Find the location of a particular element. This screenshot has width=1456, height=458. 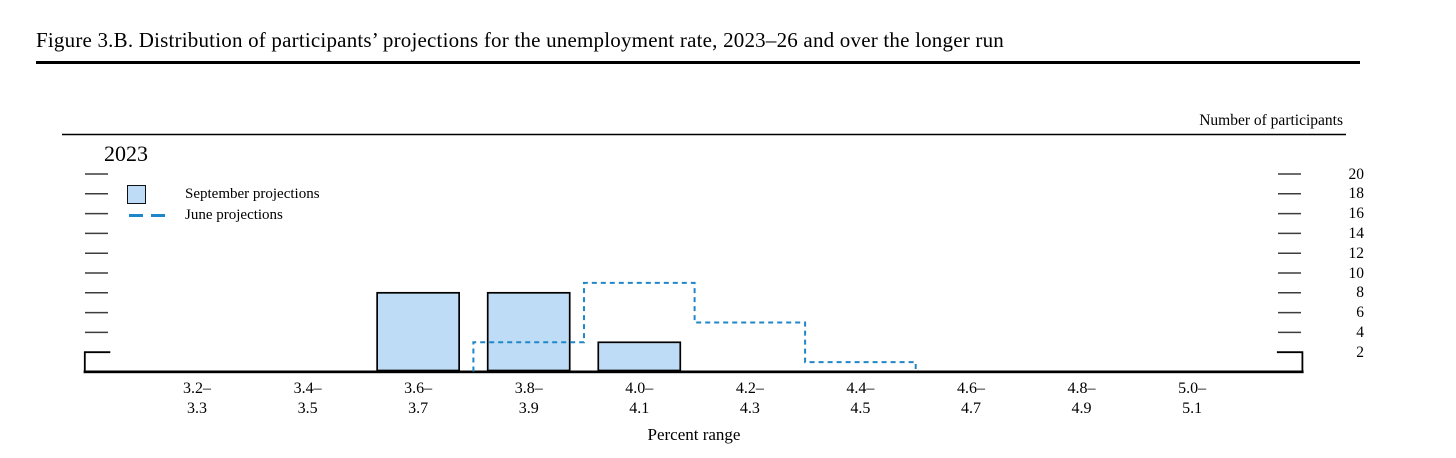

legend-september-label: September projections is located at coordinates (252, 194).